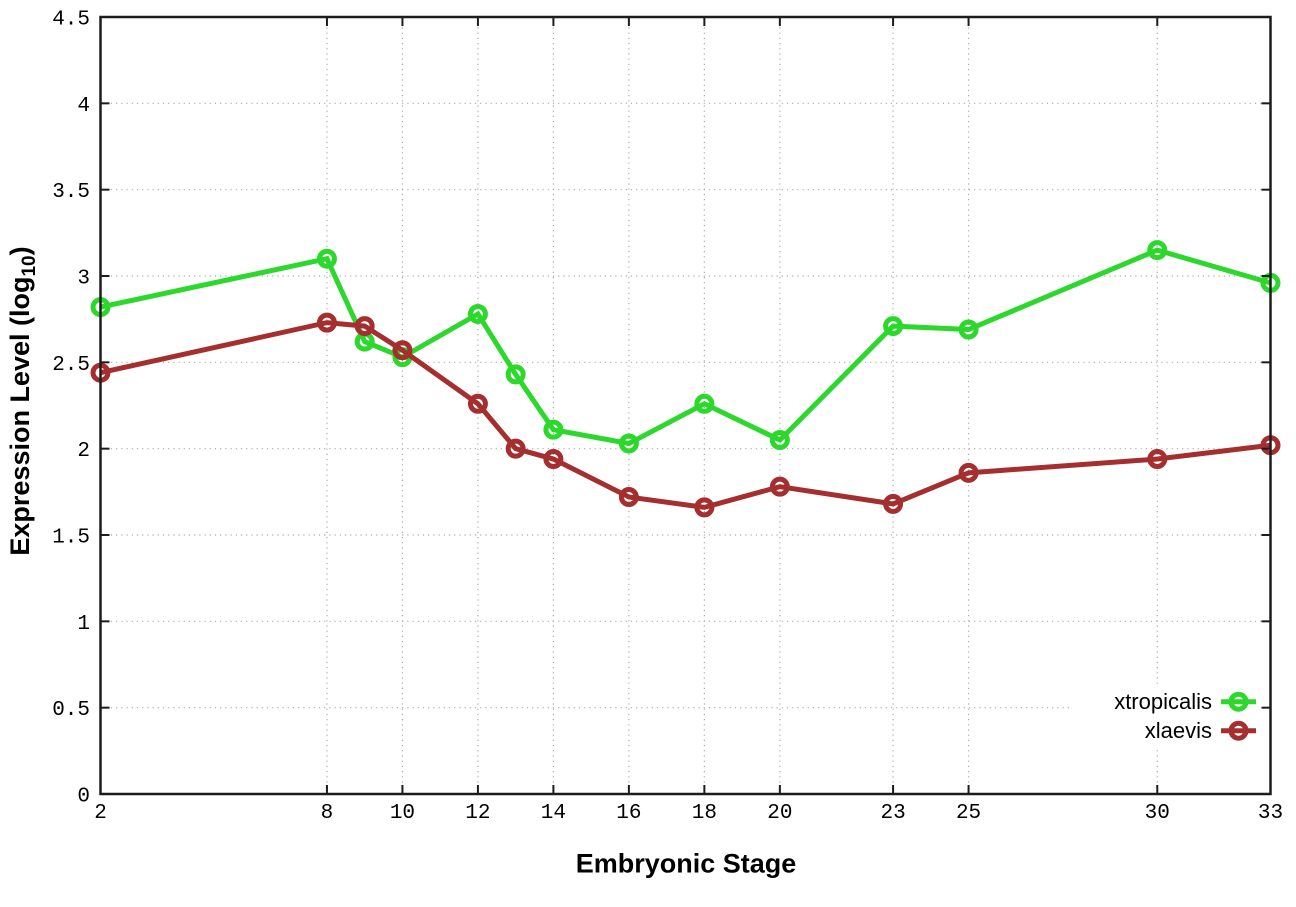 The image size is (1296, 907). What do you see at coordinates (83, 797) in the screenshot?
I see `y-tick-label: 0` at bounding box center [83, 797].